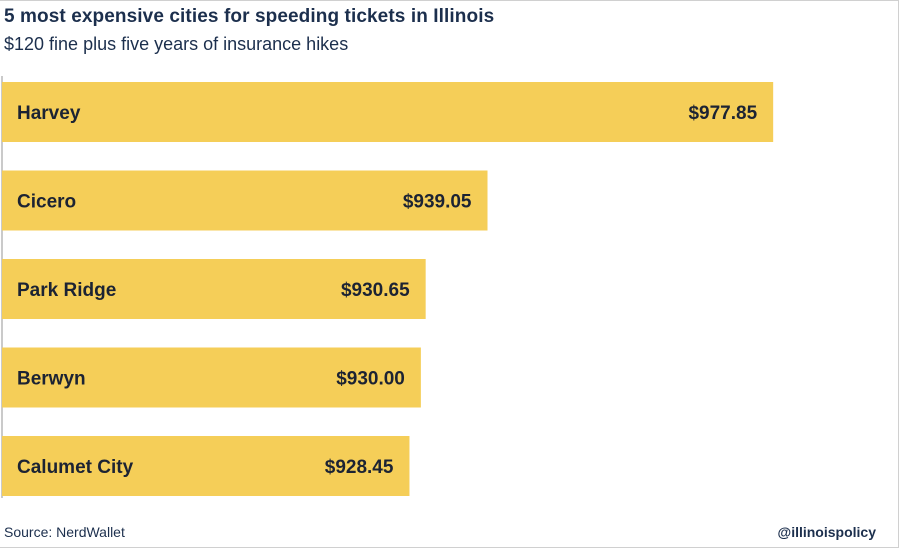 The height and width of the screenshot is (548, 900). Describe the element at coordinates (826, 532) in the screenshot. I see `social-handle: @illinoispolicy` at that location.